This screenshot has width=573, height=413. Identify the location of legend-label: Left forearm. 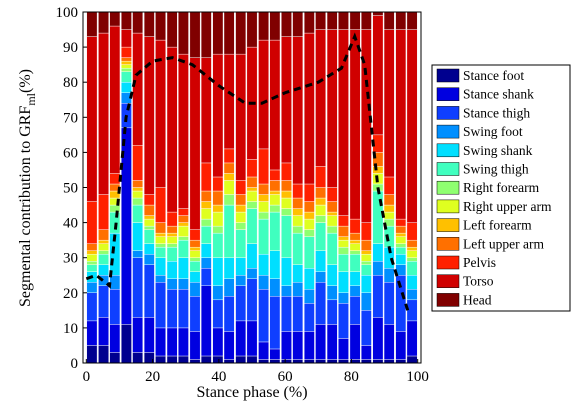
(497, 225).